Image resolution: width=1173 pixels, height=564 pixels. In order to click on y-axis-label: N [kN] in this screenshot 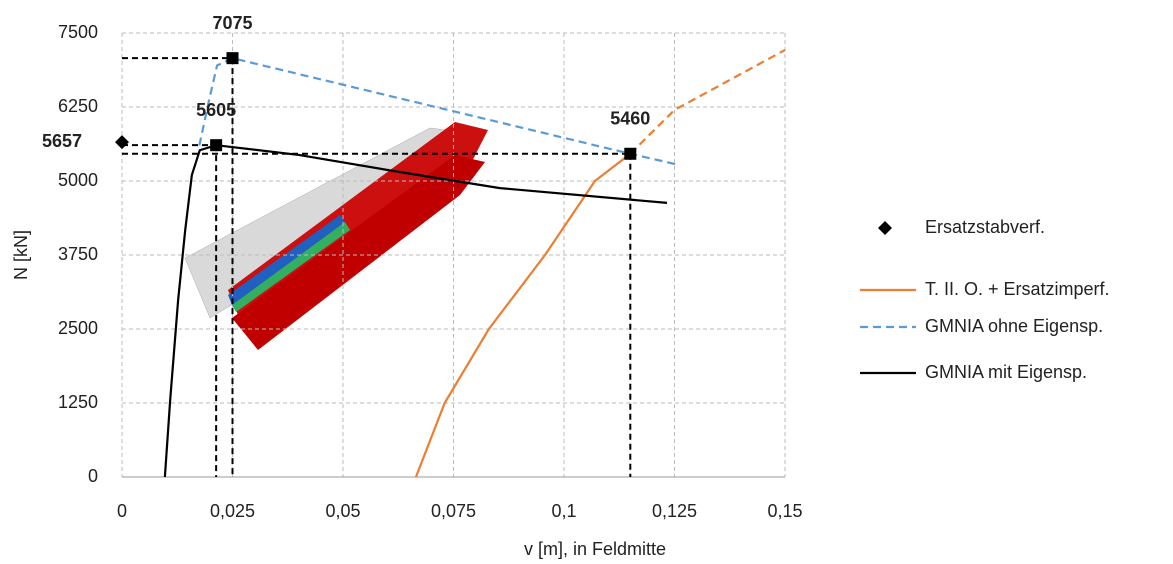, I will do `click(21, 255)`.